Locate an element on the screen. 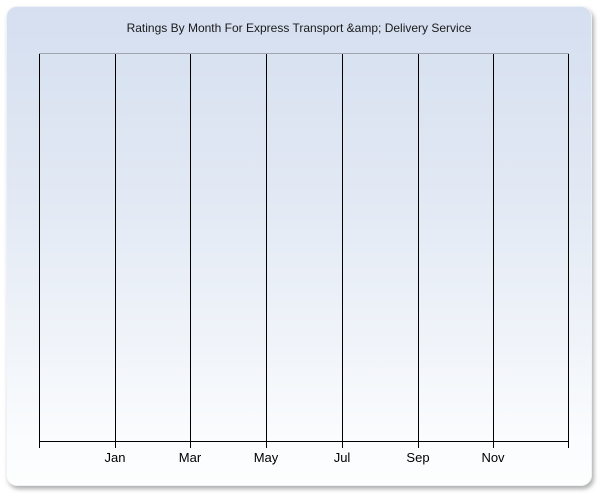 The width and height of the screenshot is (600, 500). x-axis-tick-label: Mar is located at coordinates (190, 457).